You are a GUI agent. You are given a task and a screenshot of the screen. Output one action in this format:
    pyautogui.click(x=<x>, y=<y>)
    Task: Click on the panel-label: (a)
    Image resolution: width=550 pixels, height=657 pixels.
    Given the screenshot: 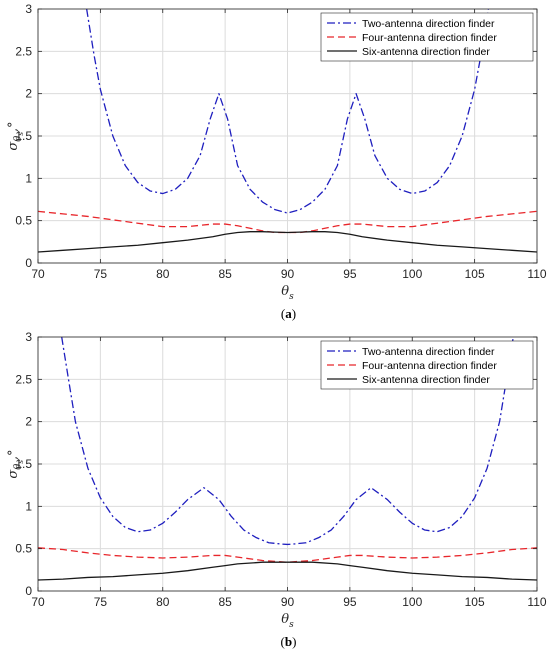 What is the action you would take?
    pyautogui.click(x=288, y=313)
    